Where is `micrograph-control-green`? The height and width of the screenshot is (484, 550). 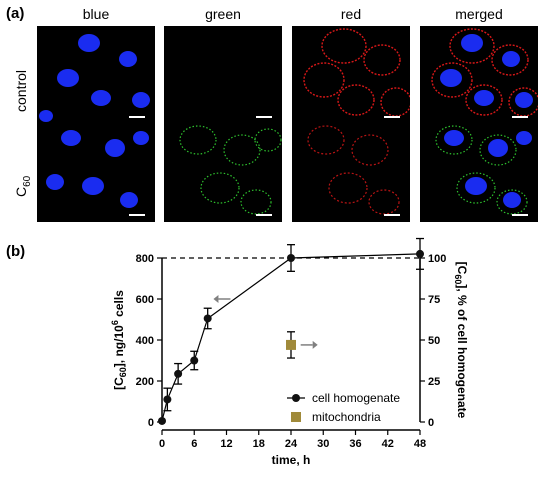
micrograph-control-green is located at coordinates (223, 75).